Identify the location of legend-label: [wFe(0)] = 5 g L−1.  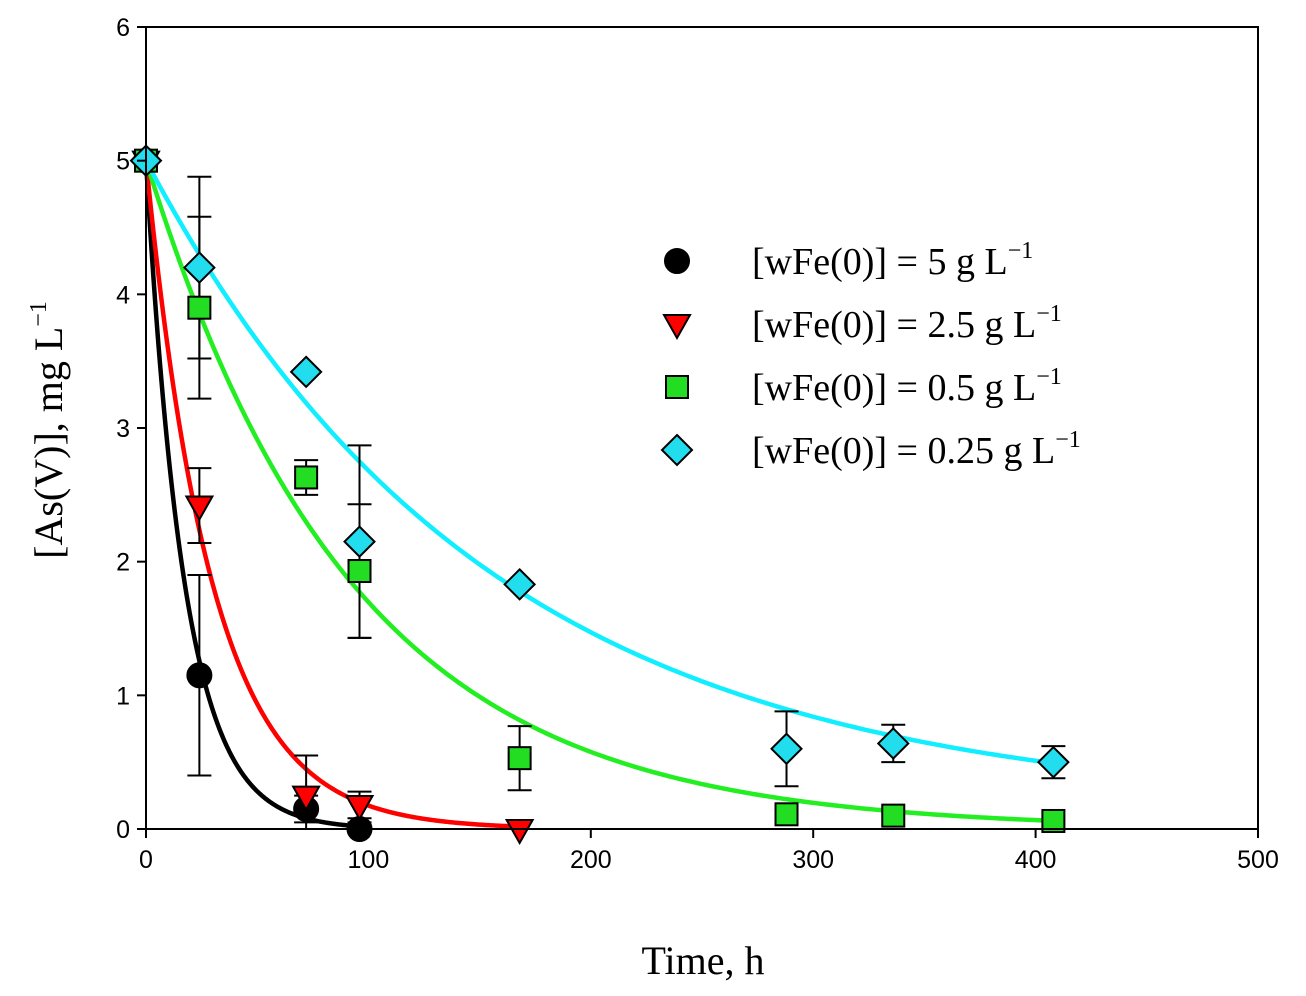
(892, 260).